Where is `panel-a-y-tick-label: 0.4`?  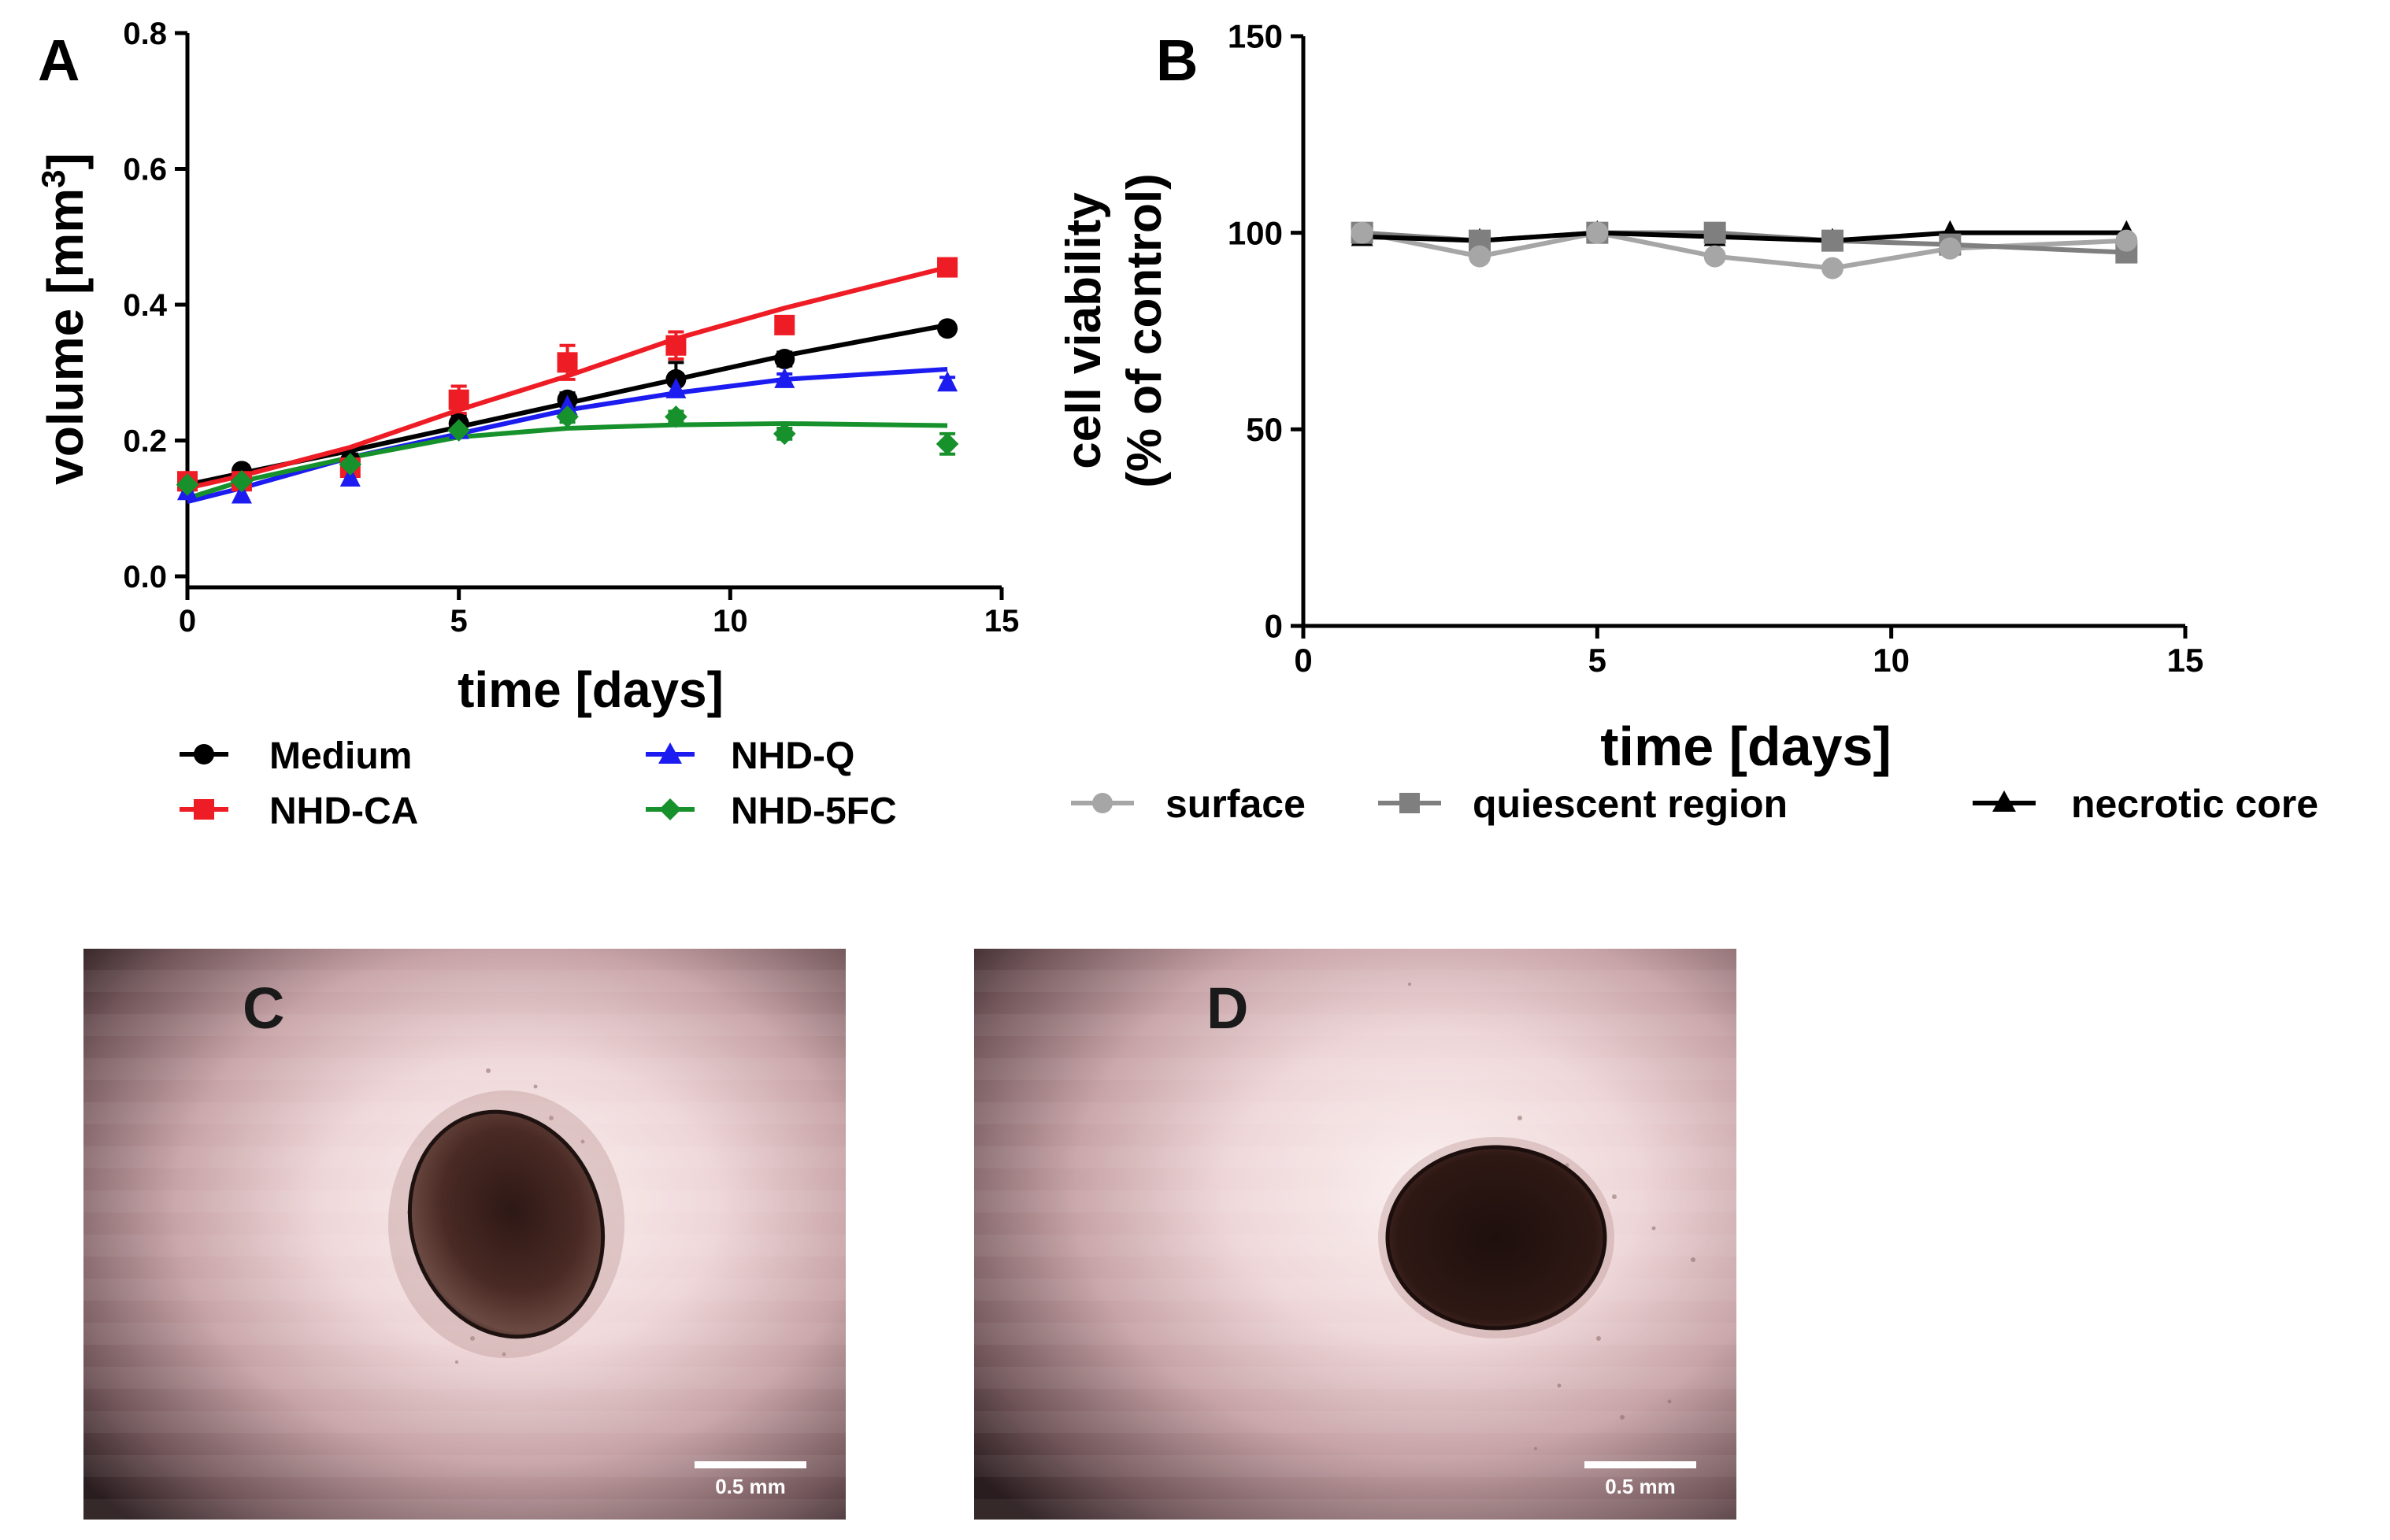
panel-a-y-tick-label: 0.4 is located at coordinates (145, 305).